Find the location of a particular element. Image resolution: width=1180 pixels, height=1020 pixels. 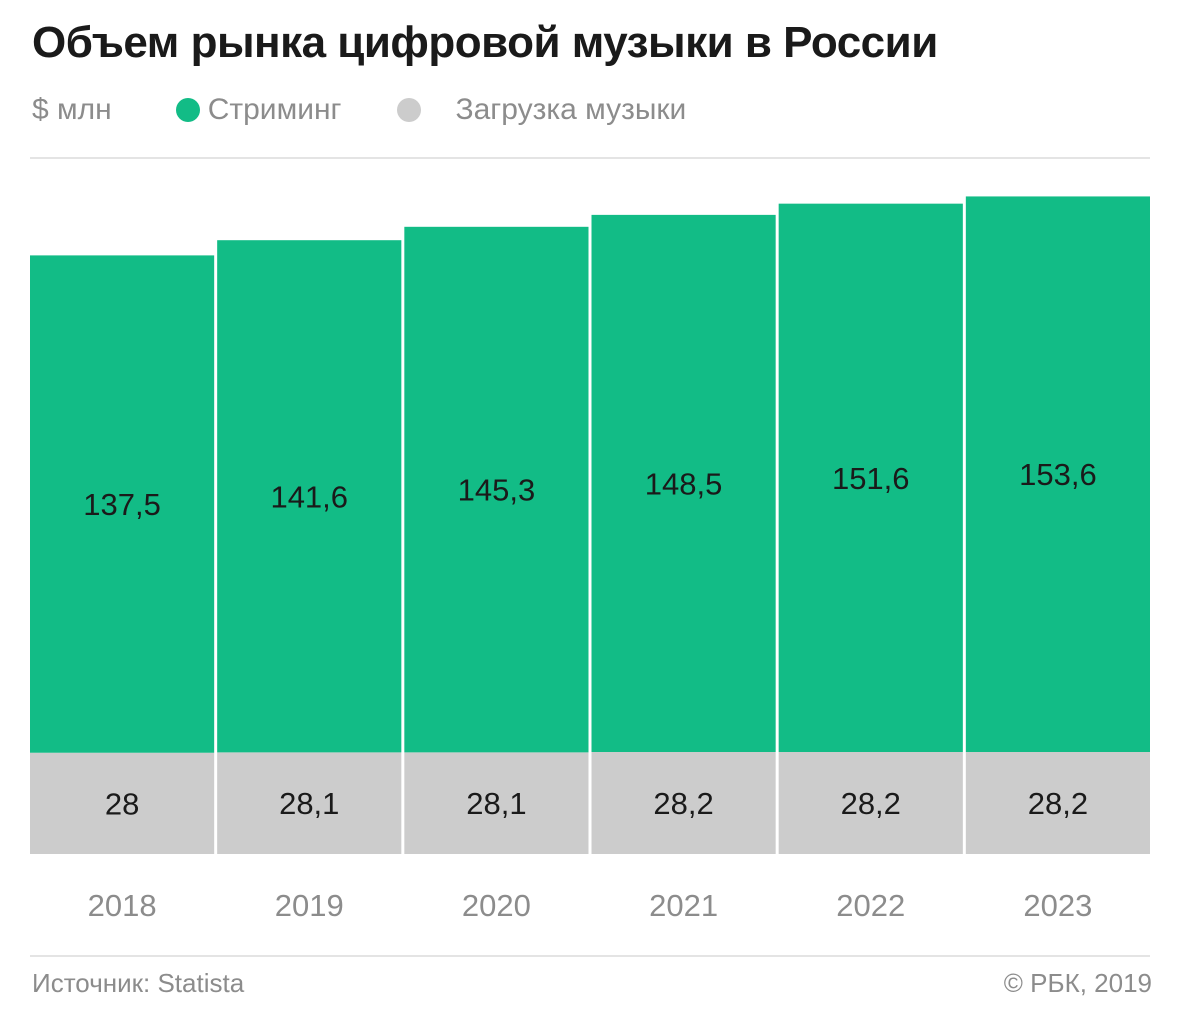

bar-download-2020 is located at coordinates (496, 803).